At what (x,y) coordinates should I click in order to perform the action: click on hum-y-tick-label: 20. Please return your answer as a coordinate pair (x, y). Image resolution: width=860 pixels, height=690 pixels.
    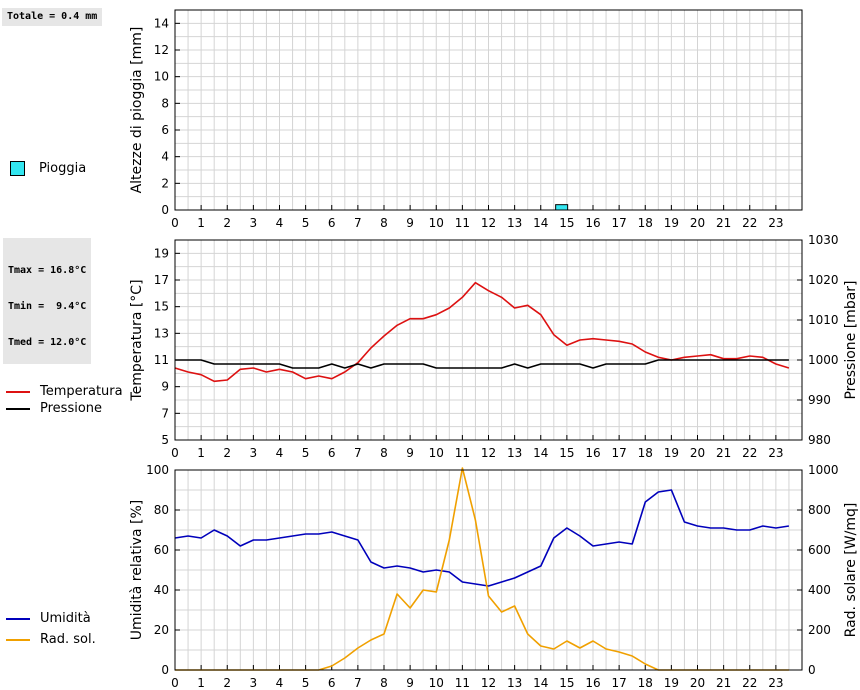
    Looking at the image, I should click on (161, 630).